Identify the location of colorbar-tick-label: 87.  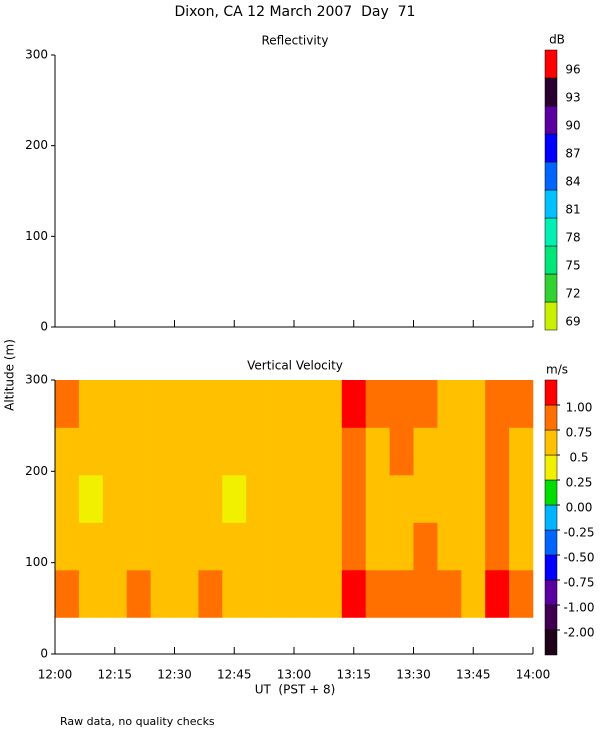
(572, 154).